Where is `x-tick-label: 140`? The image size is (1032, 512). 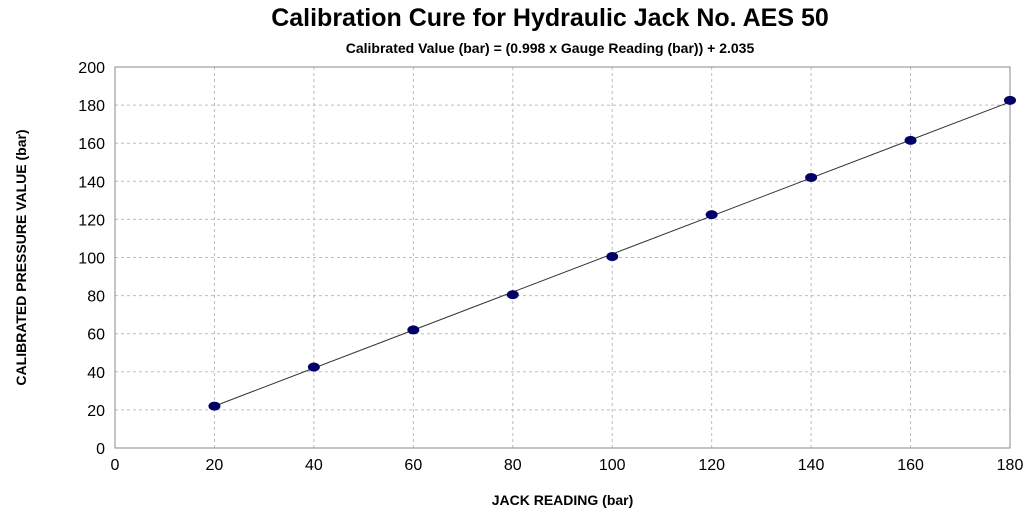 x-tick-label: 140 is located at coordinates (811, 465).